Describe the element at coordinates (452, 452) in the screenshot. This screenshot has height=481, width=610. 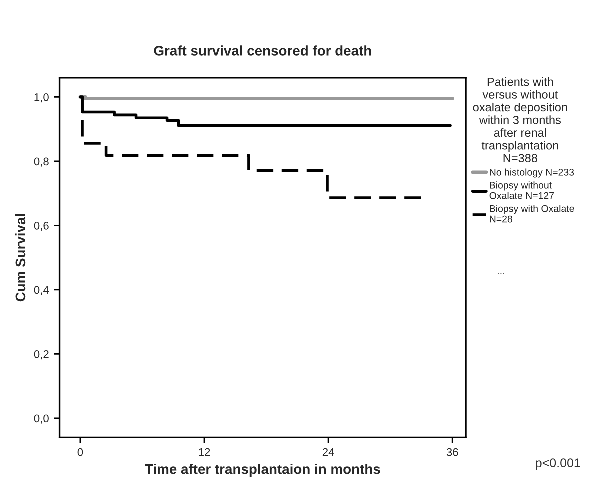
I see `x-tick-label: 36` at that location.